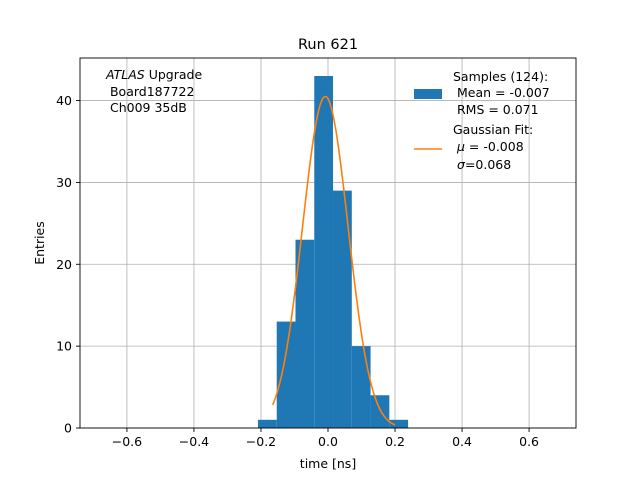 The height and width of the screenshot is (480, 640). I want to click on legend-samples-mean: Mean = -0.007, so click(501, 92).